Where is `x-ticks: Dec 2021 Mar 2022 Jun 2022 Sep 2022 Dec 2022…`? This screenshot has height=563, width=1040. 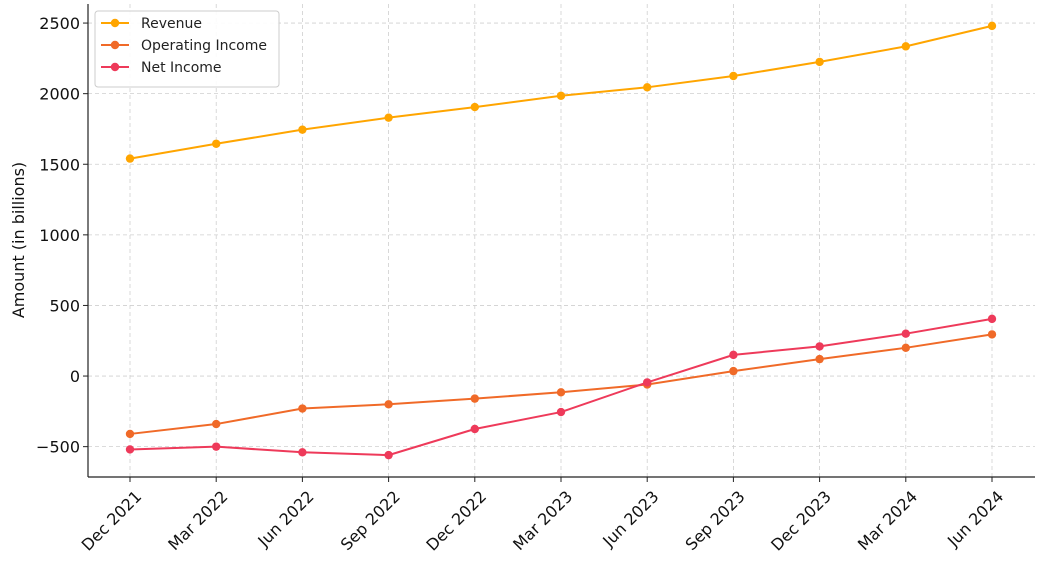
x-ticks: Dec 2021 Mar 2022 Jun 2022 Sep 2022 Dec 2022… is located at coordinates (542, 516).